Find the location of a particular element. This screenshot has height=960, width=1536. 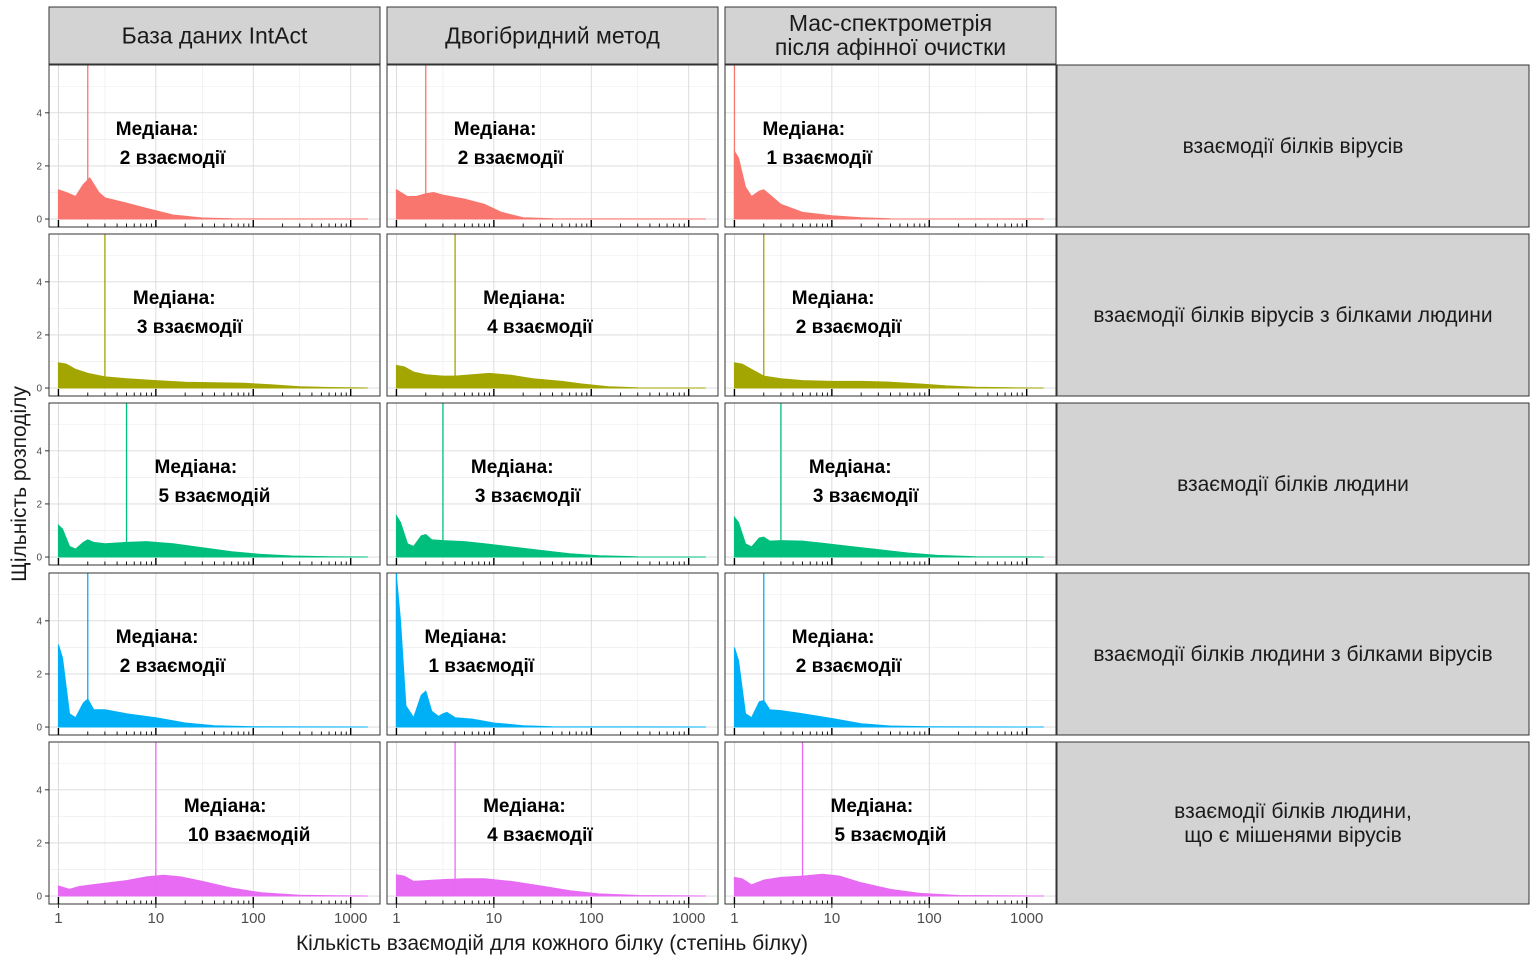

column-strip-label: Мас-спектрометрія is located at coordinates (890, 23).